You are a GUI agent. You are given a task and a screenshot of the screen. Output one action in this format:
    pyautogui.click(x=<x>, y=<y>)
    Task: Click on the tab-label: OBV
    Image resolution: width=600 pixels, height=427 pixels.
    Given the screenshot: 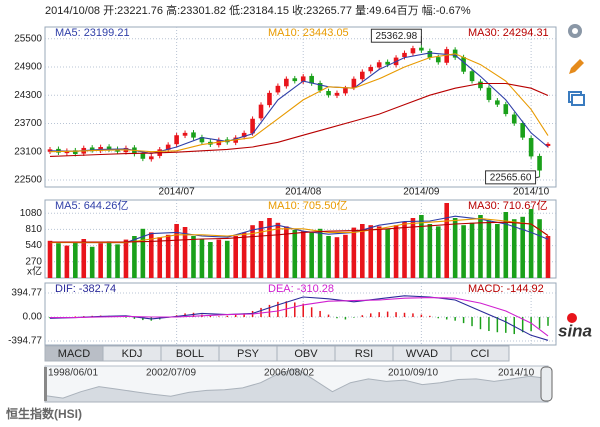 What is the action you would take?
    pyautogui.click(x=306, y=354)
    